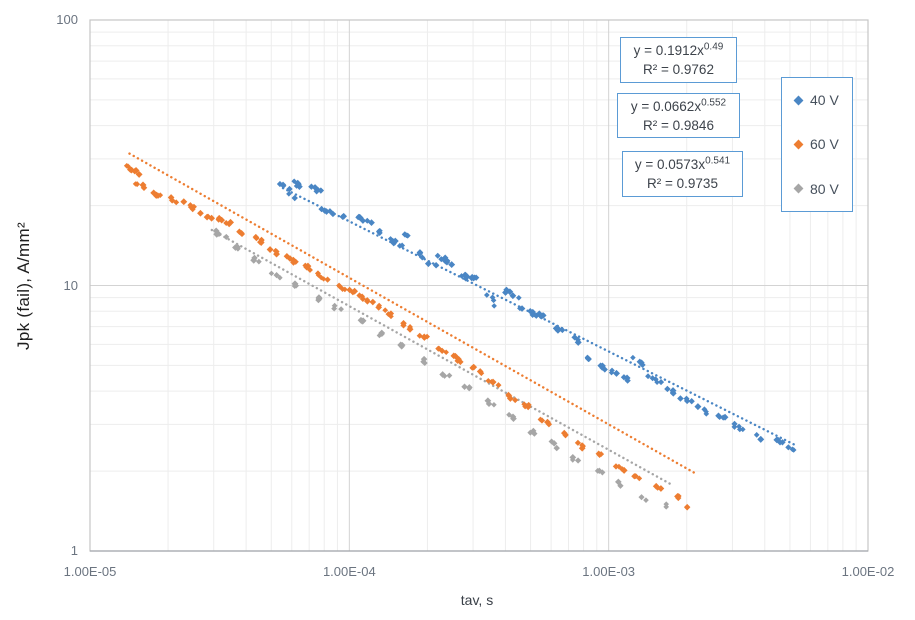 Image resolution: width=915 pixels, height=620 pixels. I want to click on y-tick-label: 100, so click(67, 19).